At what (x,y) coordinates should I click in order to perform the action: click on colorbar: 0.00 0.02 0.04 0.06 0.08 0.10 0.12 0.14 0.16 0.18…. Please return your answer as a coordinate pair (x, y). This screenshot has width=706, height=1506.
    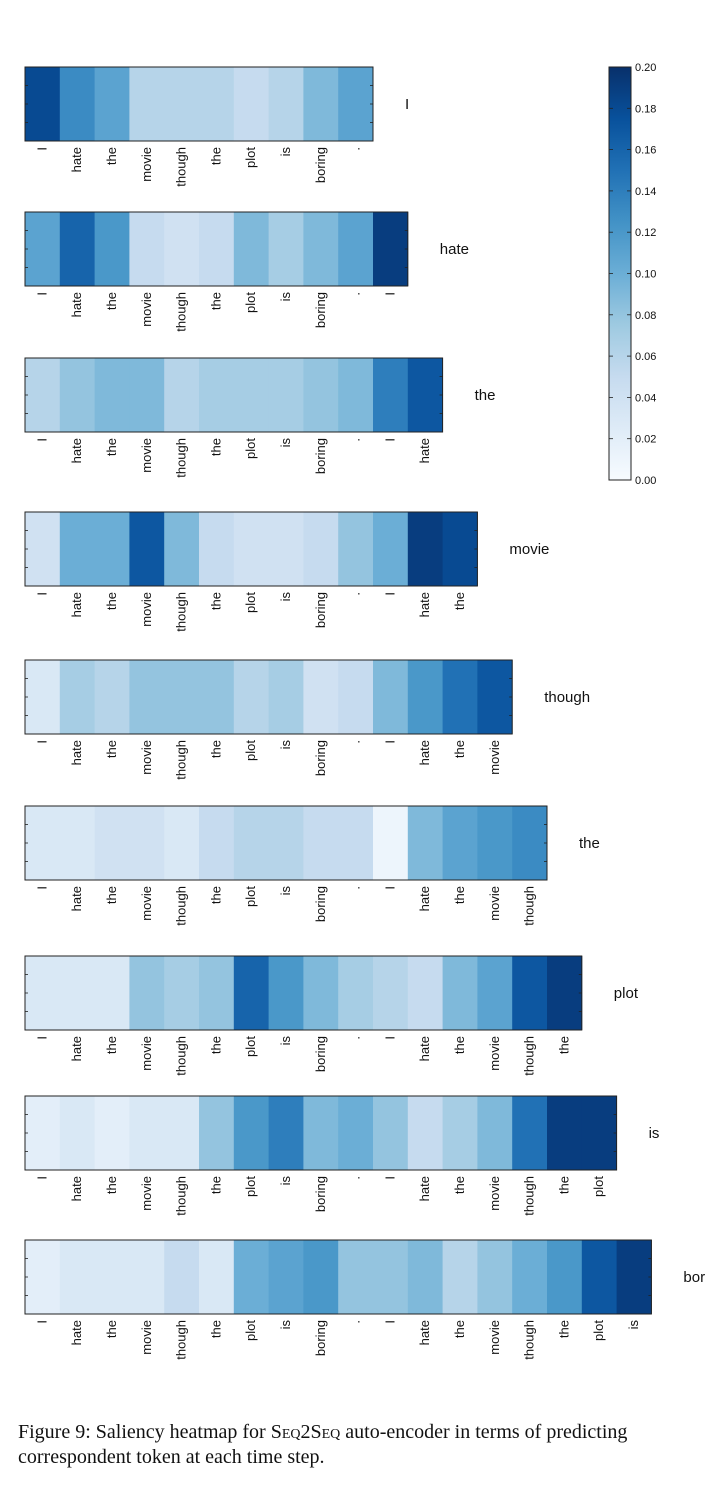
    Looking at the image, I should click on (632, 274).